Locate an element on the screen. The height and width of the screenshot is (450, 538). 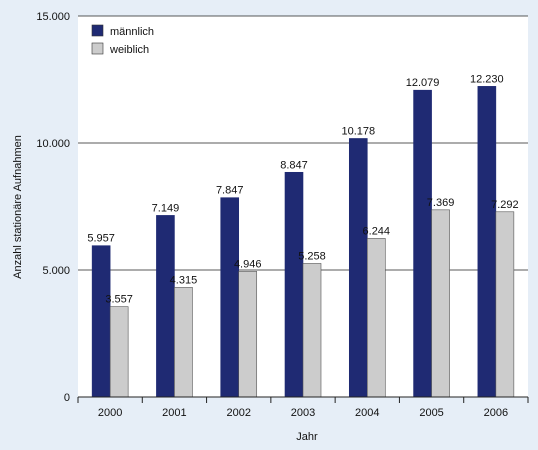
legend-swatch-maennlich is located at coordinates (97, 30).